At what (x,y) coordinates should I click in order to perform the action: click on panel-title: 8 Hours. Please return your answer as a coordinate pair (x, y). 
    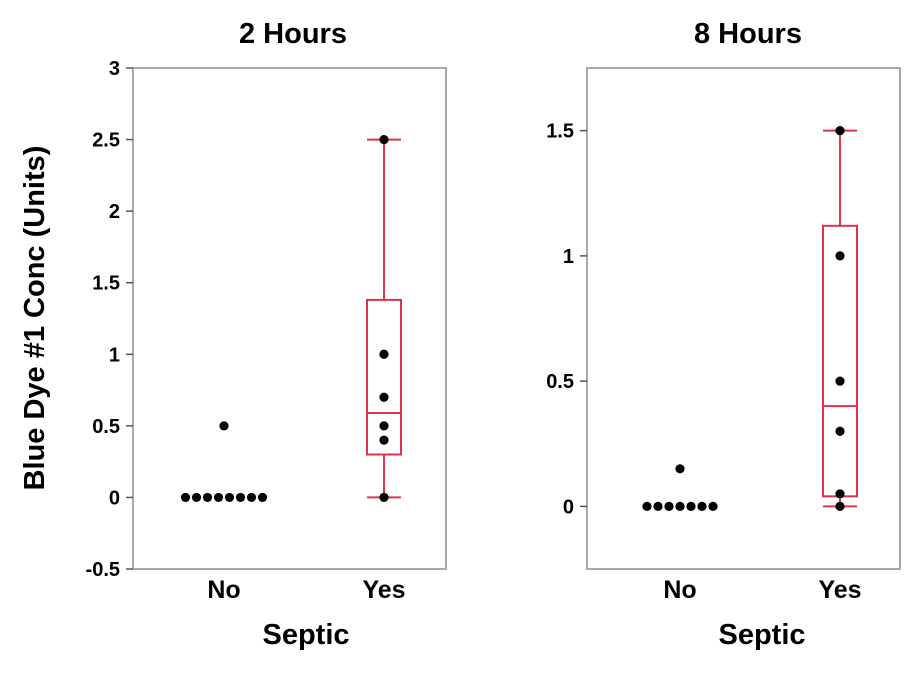
    Looking at the image, I should click on (748, 34).